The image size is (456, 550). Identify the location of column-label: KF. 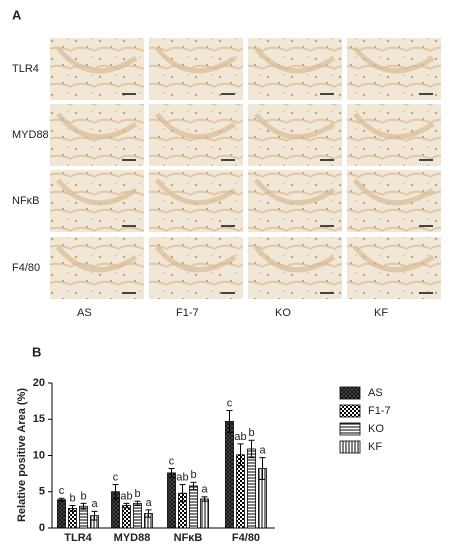
(381, 313).